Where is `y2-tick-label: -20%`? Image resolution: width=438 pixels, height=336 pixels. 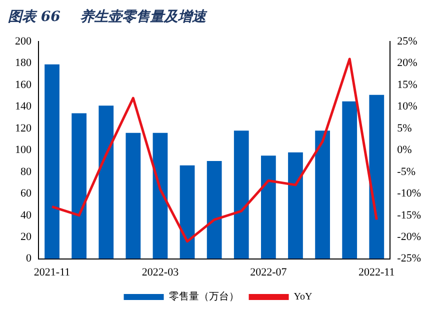
y2-tick-label: -20% is located at coordinates (409, 236).